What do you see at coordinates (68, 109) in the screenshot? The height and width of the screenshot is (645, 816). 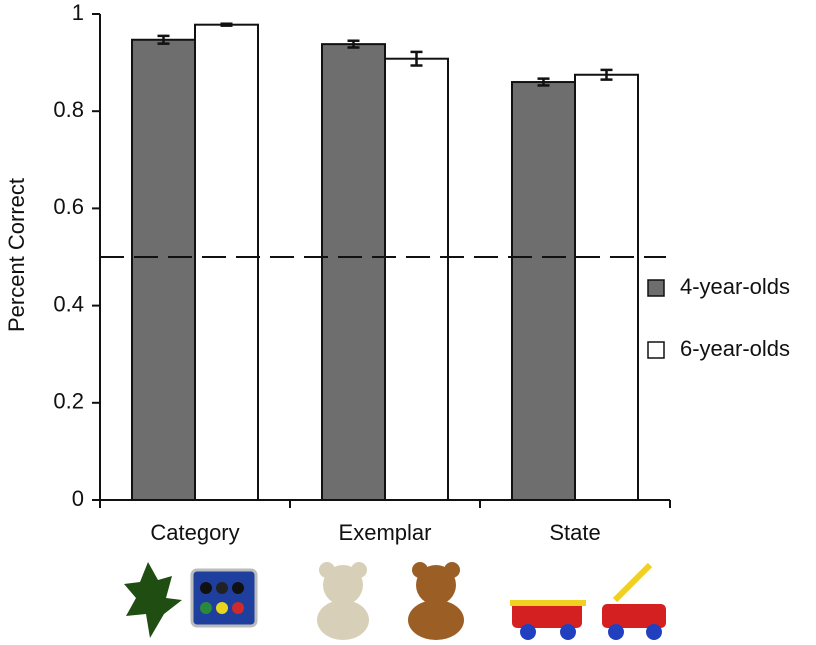 I see `y-tick-label: 0.8` at bounding box center [68, 109].